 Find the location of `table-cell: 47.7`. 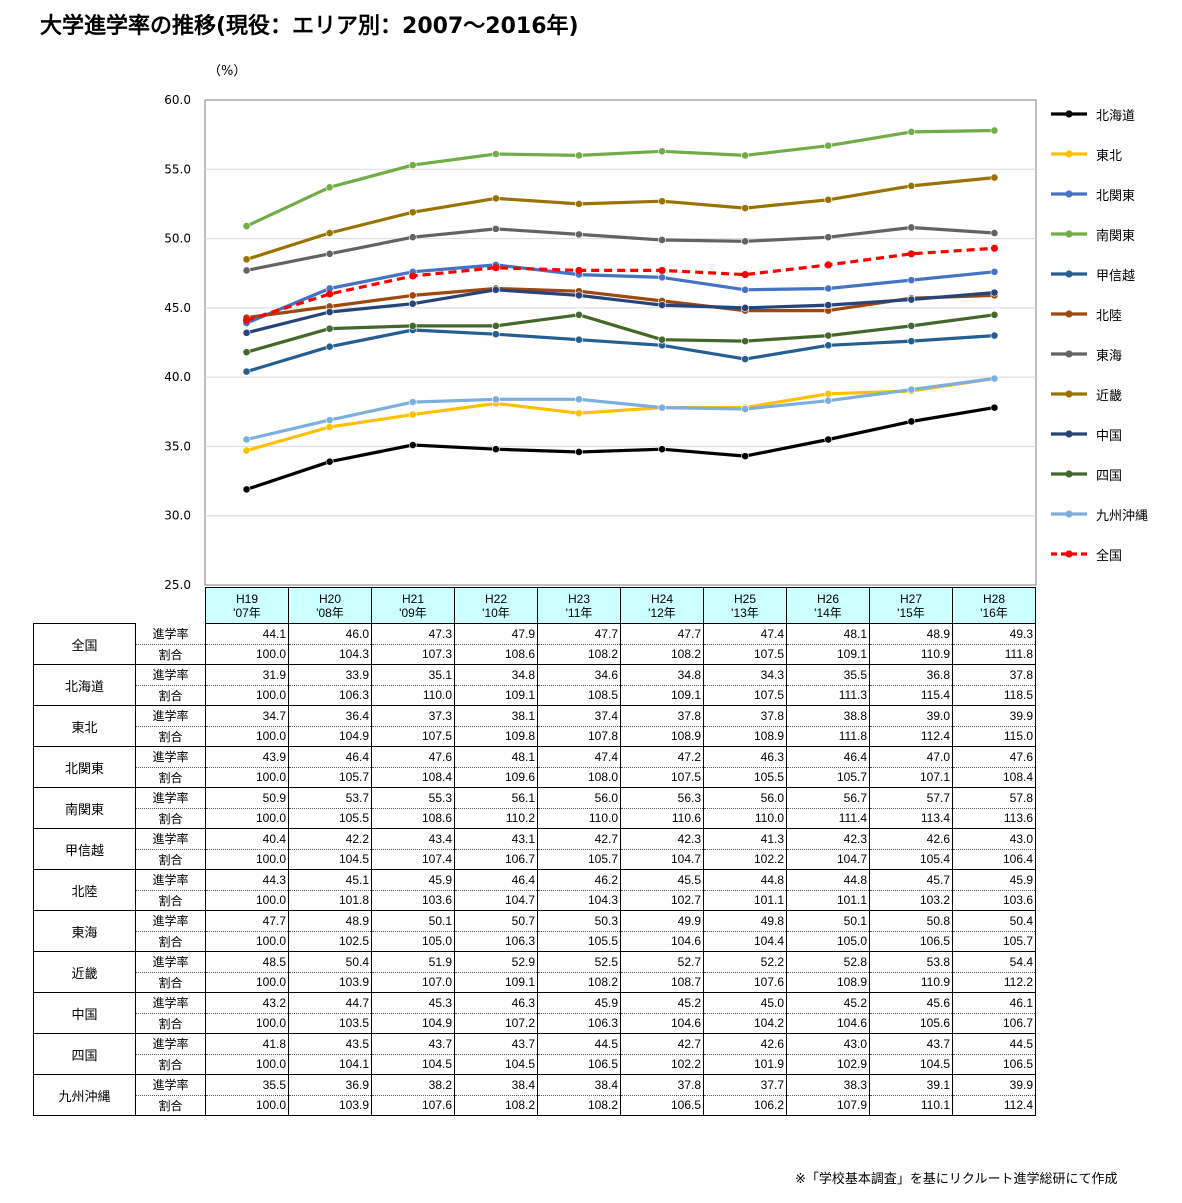

table-cell: 47.7 is located at coordinates (579, 634).